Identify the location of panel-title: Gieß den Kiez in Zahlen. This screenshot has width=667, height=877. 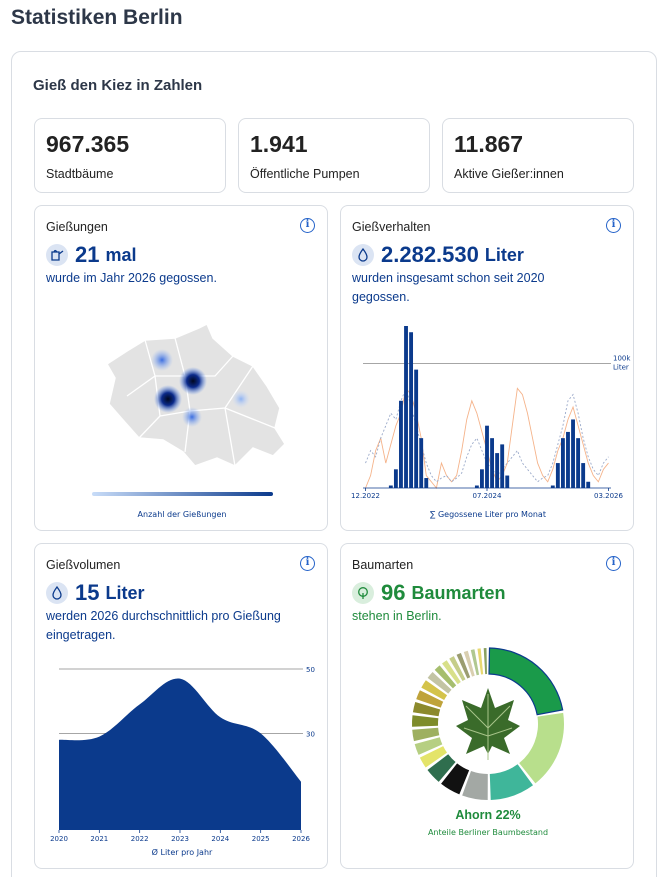
(118, 85).